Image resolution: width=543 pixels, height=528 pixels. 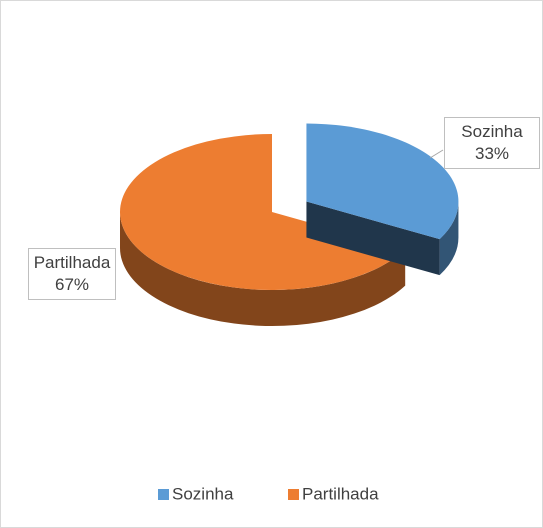 What do you see at coordinates (72, 284) in the screenshot?
I see `label-value: 67%` at bounding box center [72, 284].